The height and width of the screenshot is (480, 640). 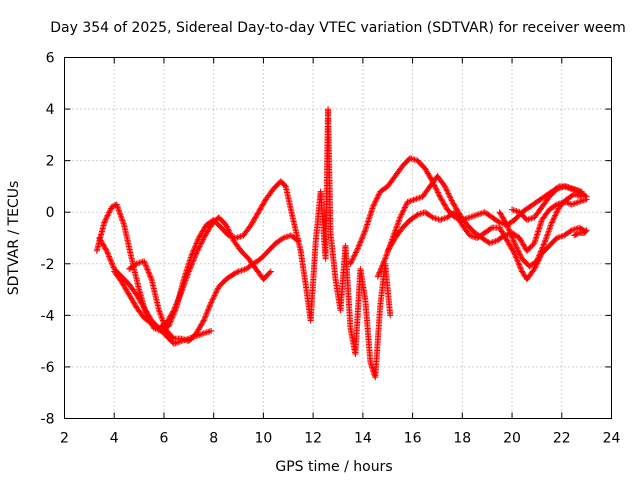 What do you see at coordinates (48, 316) in the screenshot?
I see `y-tick-label: -4` at bounding box center [48, 316].